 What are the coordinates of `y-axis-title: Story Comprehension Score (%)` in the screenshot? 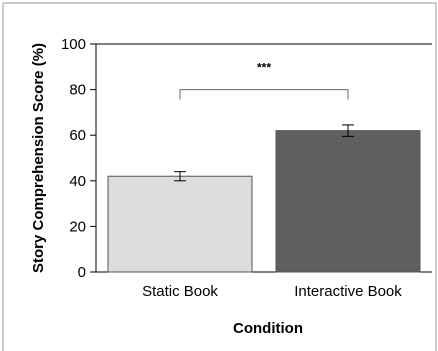 It's located at (38, 158).